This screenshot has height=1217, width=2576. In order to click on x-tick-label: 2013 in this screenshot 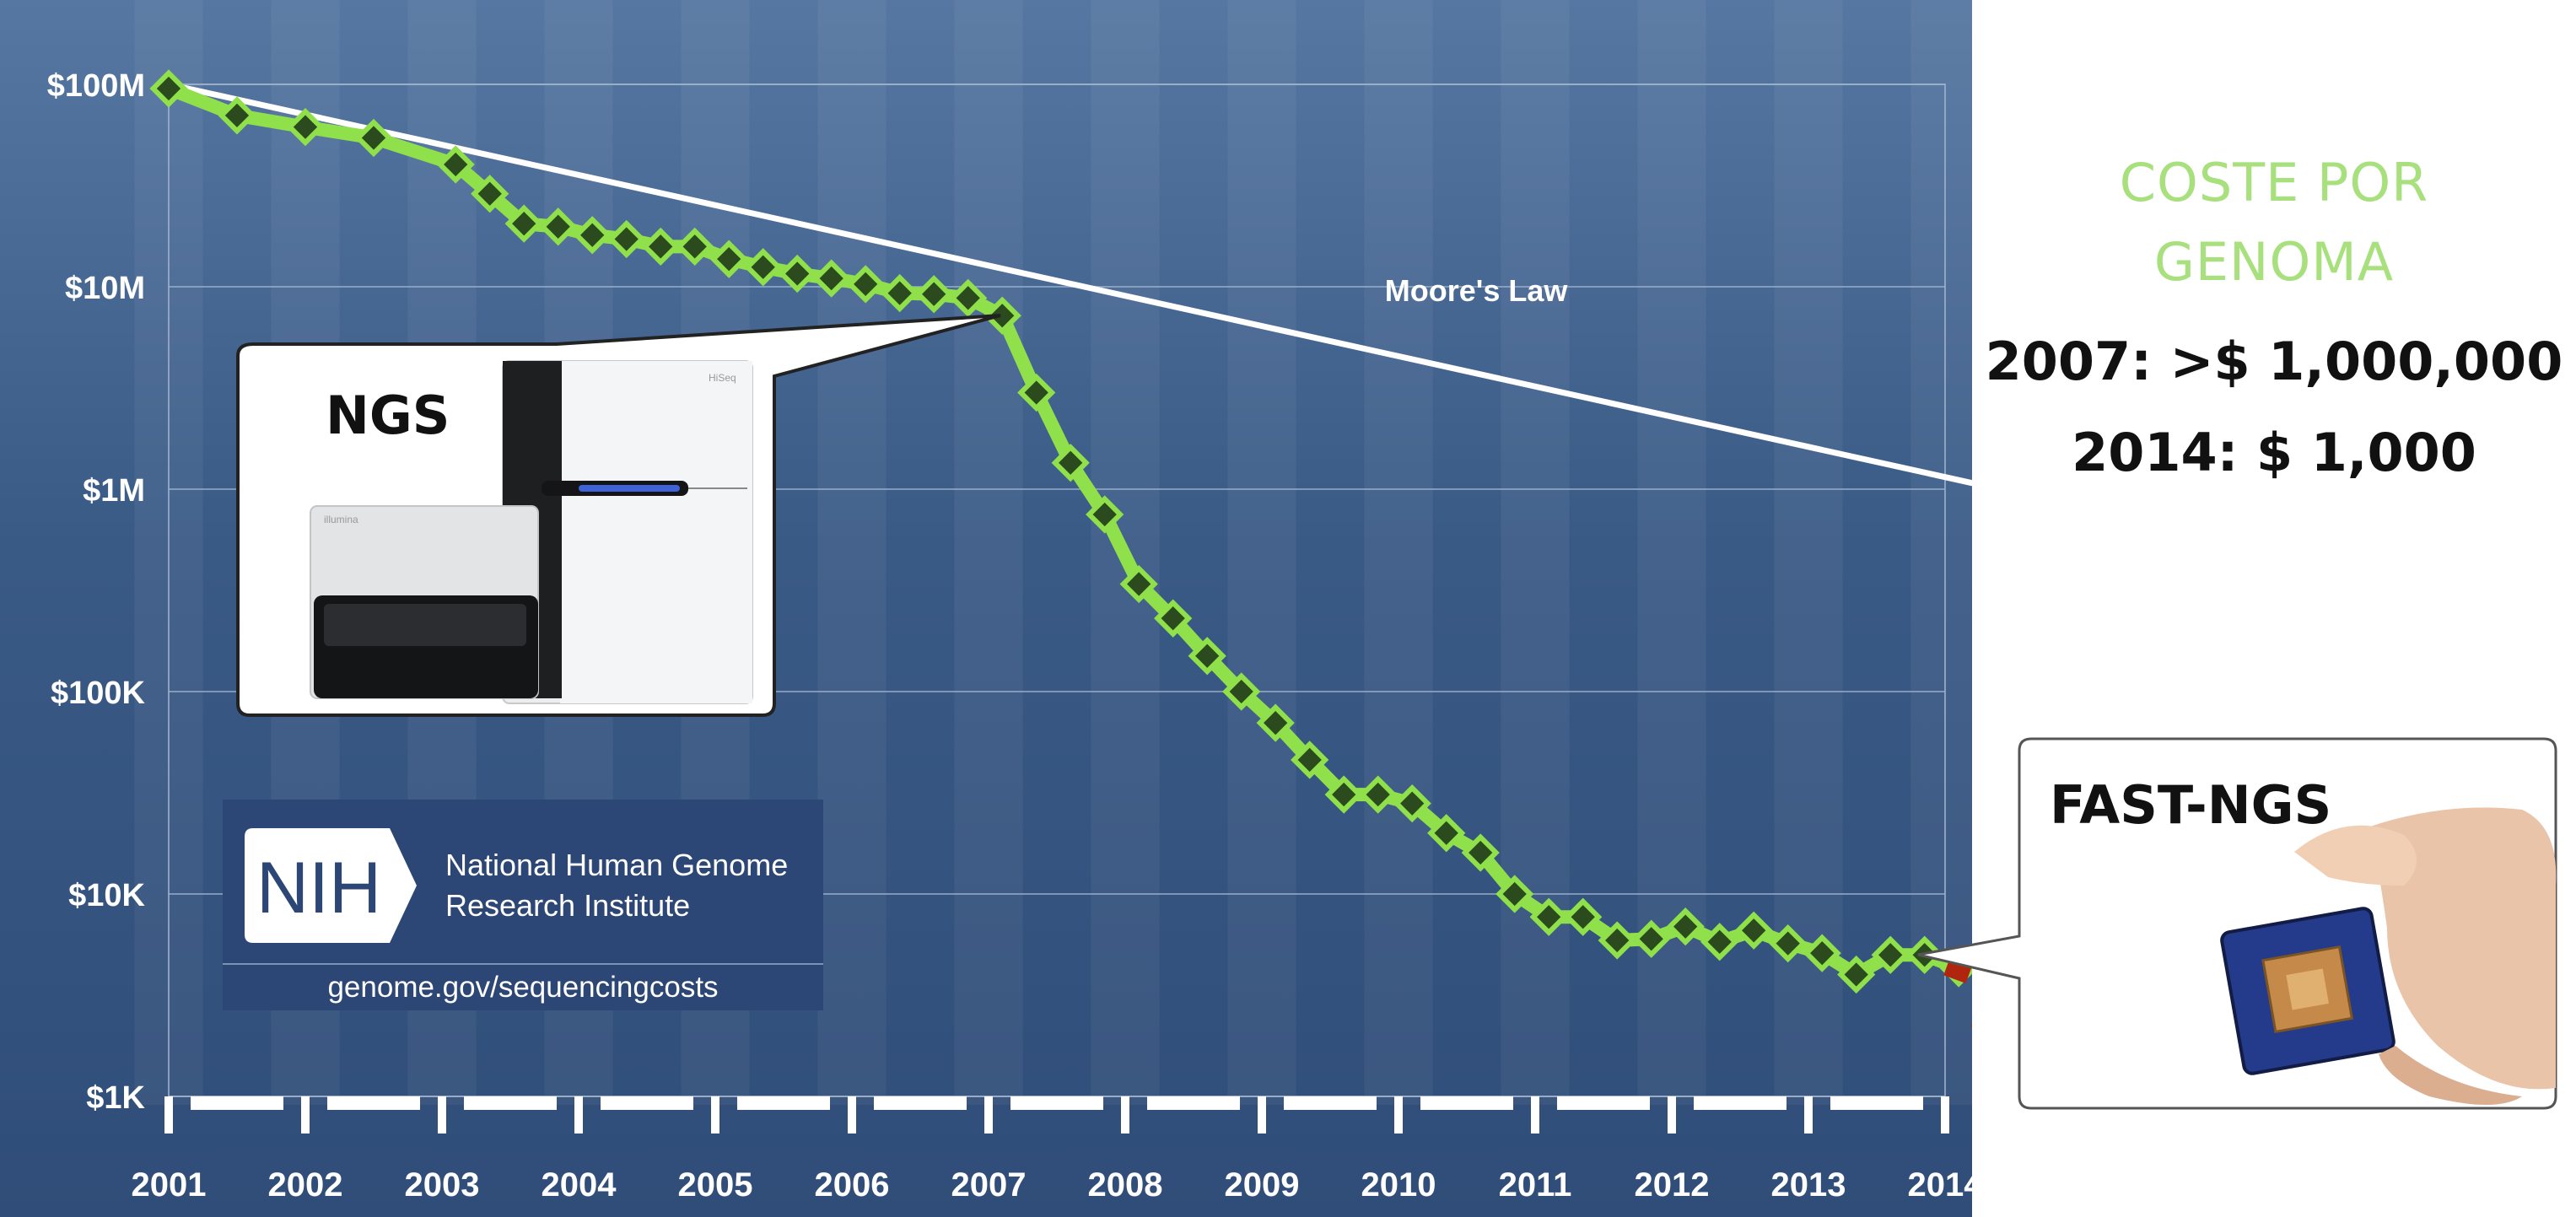, I will do `click(1808, 1185)`.